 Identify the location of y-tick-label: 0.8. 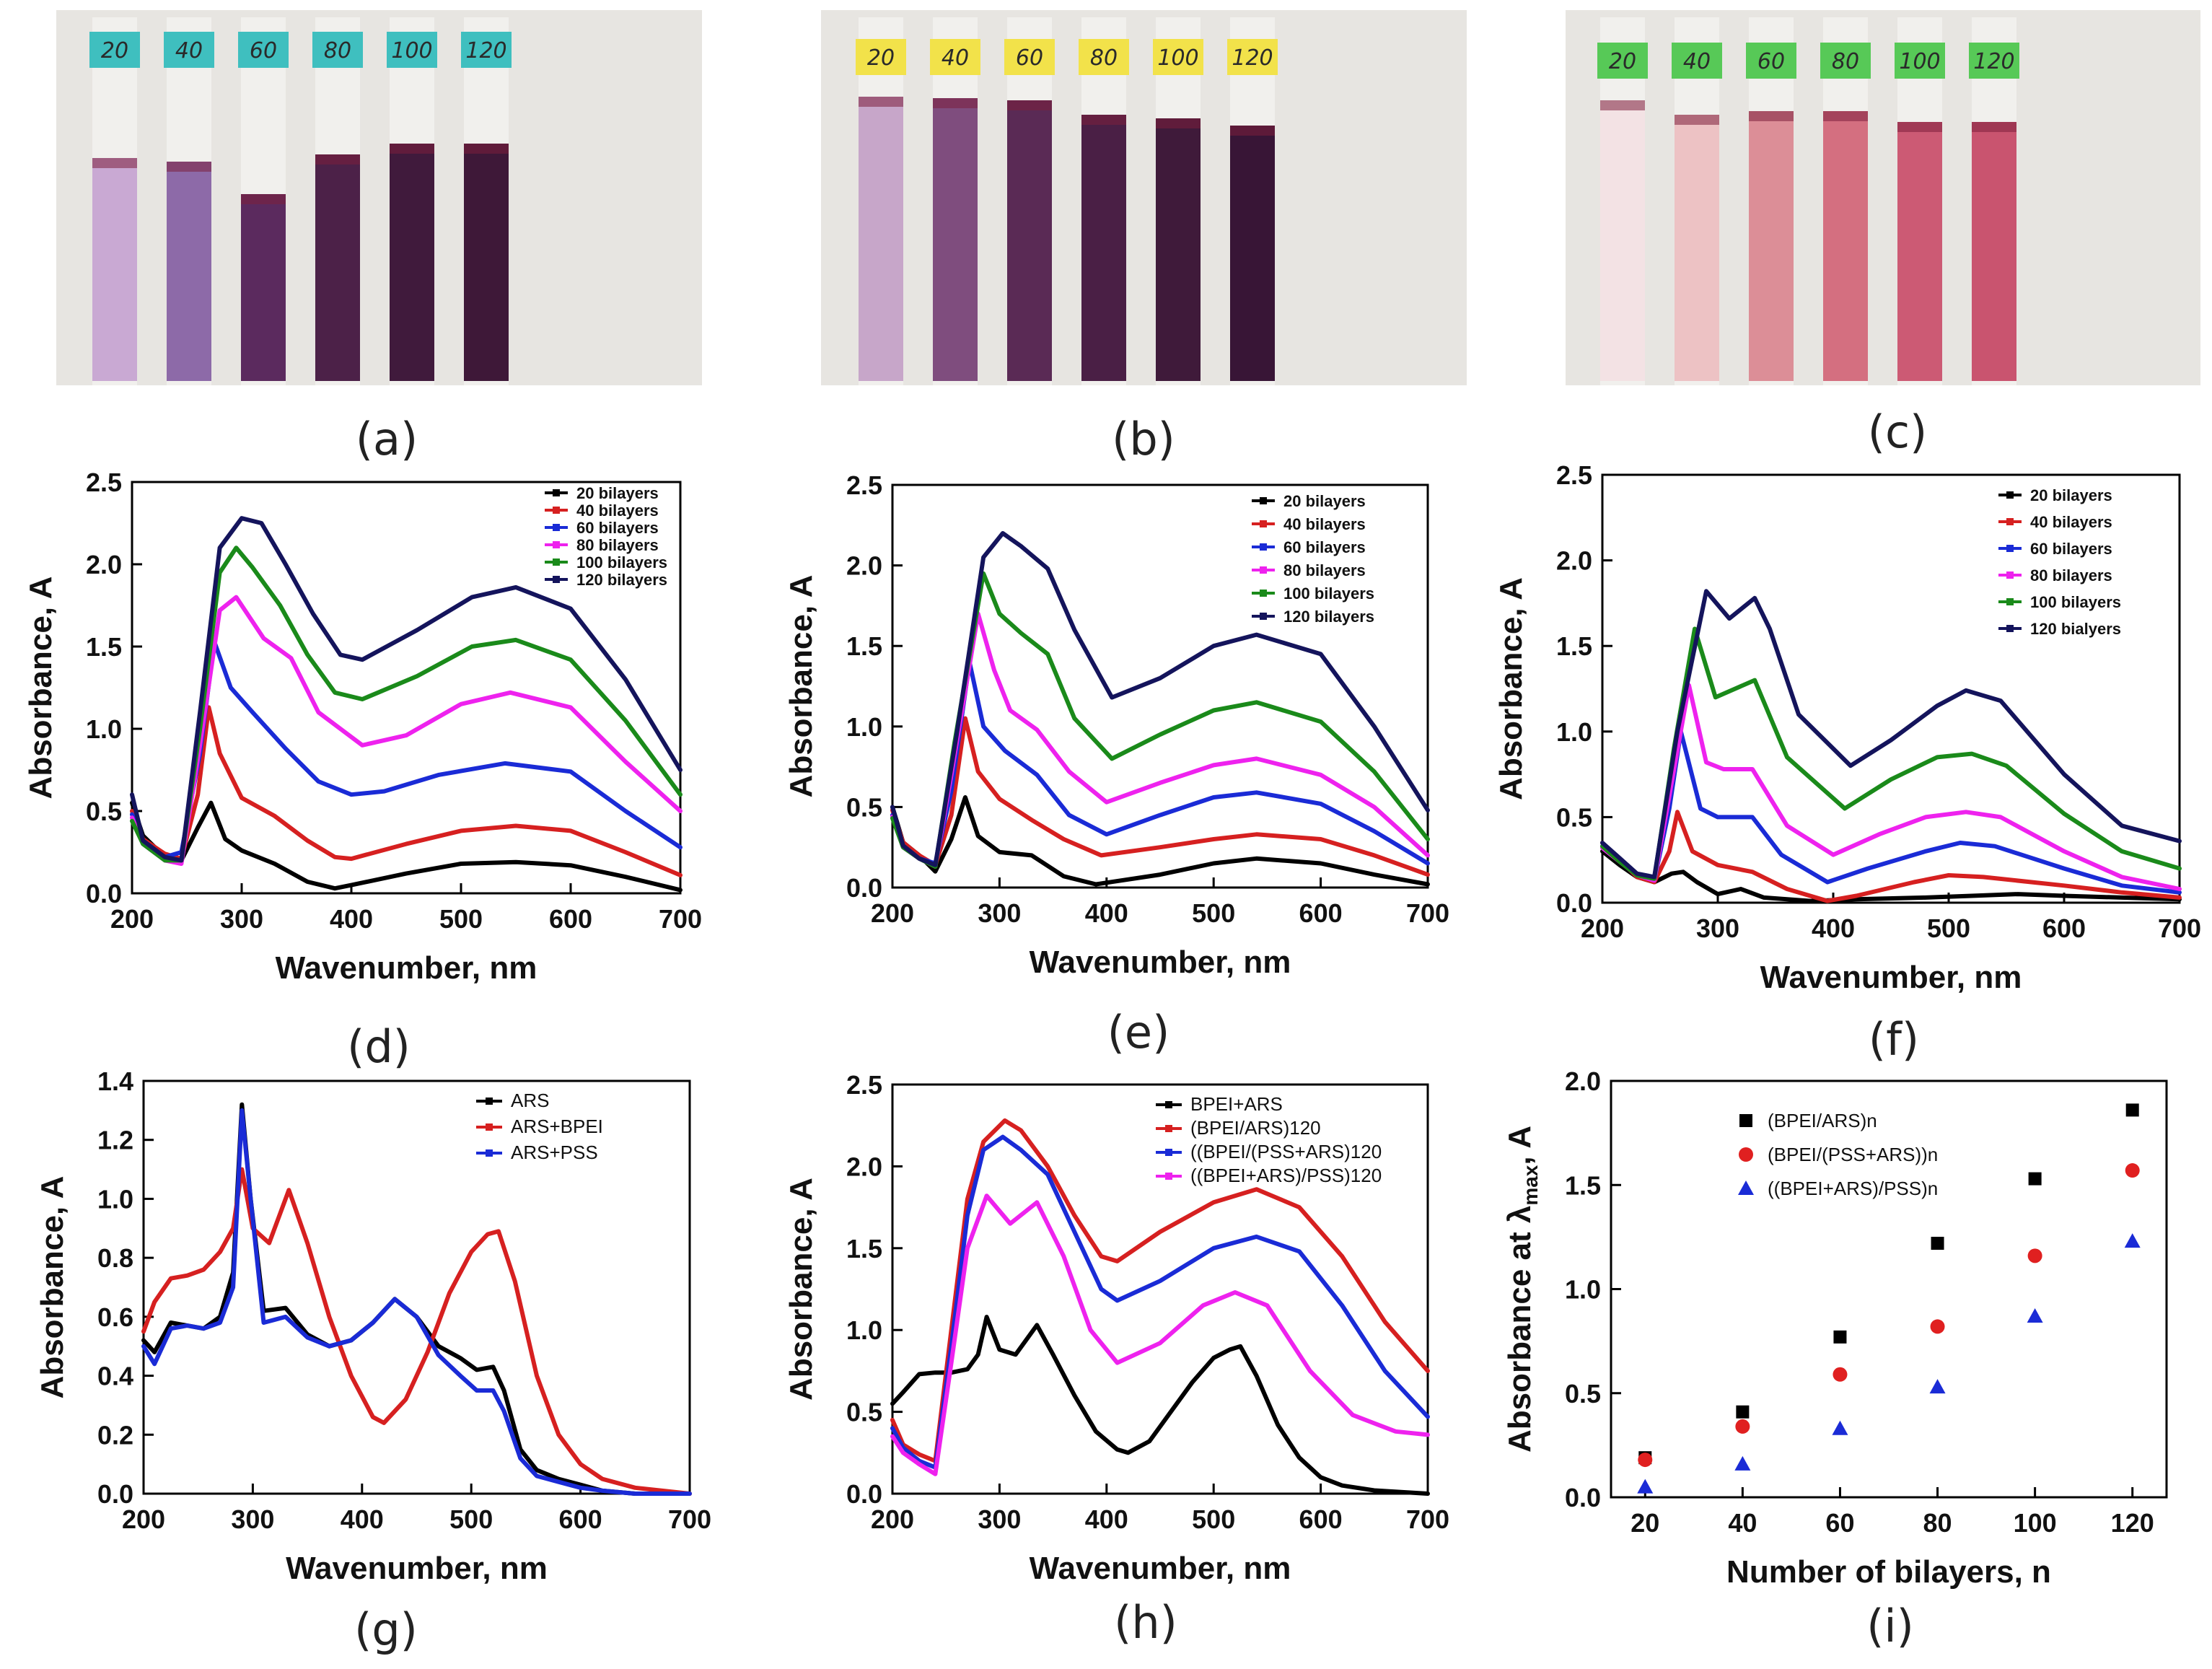
(115, 1258).